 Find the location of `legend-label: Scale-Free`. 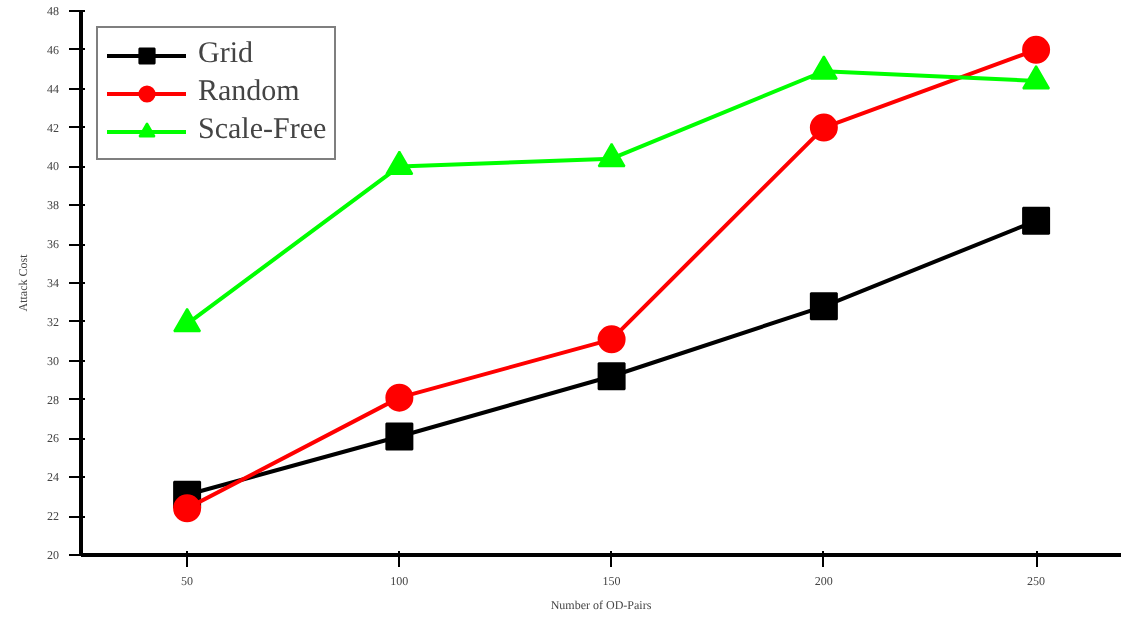

legend-label: Scale-Free is located at coordinates (262, 131).